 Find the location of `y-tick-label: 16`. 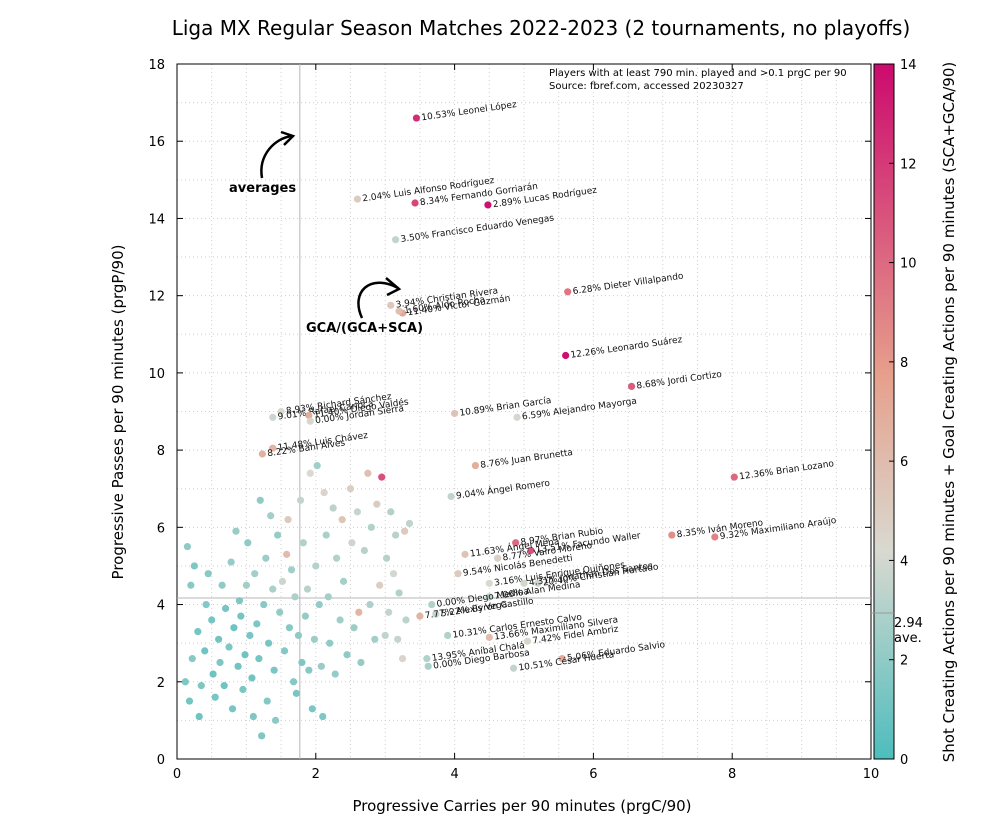

y-tick-label: 16 is located at coordinates (156, 142).